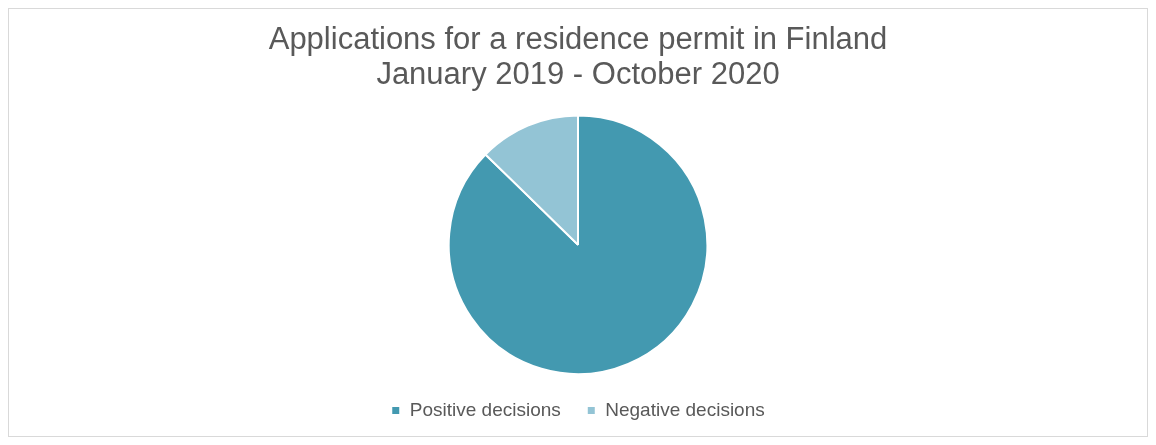  What do you see at coordinates (485, 409) in the screenshot?
I see `legend-label: Positive decisions` at bounding box center [485, 409].